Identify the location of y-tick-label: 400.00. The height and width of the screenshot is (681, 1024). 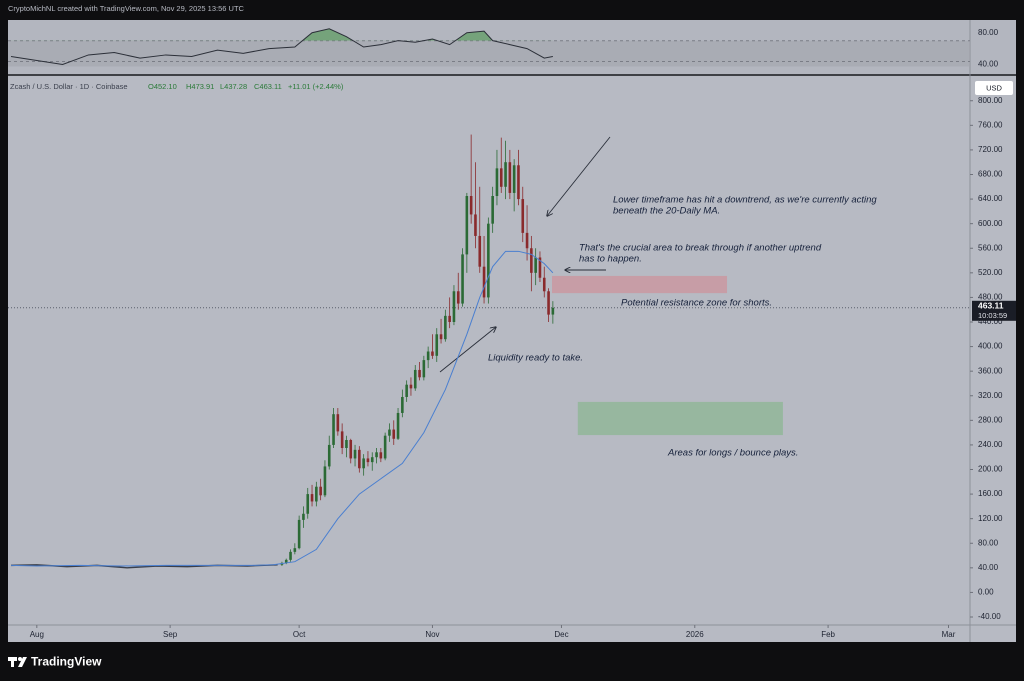
(990, 346).